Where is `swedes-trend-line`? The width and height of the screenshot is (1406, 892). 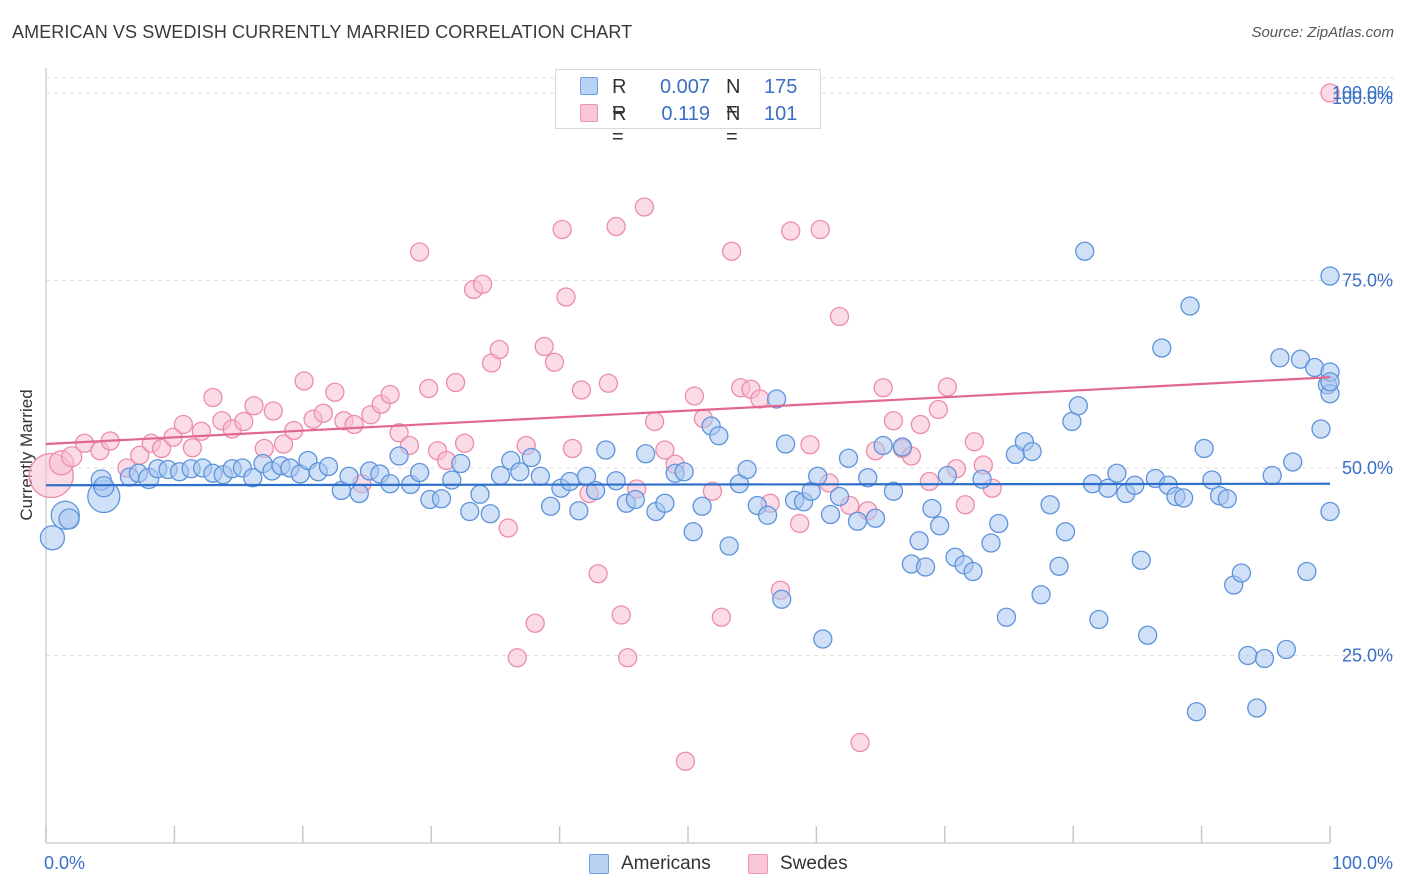 swedes-trend-line is located at coordinates (688, 411).